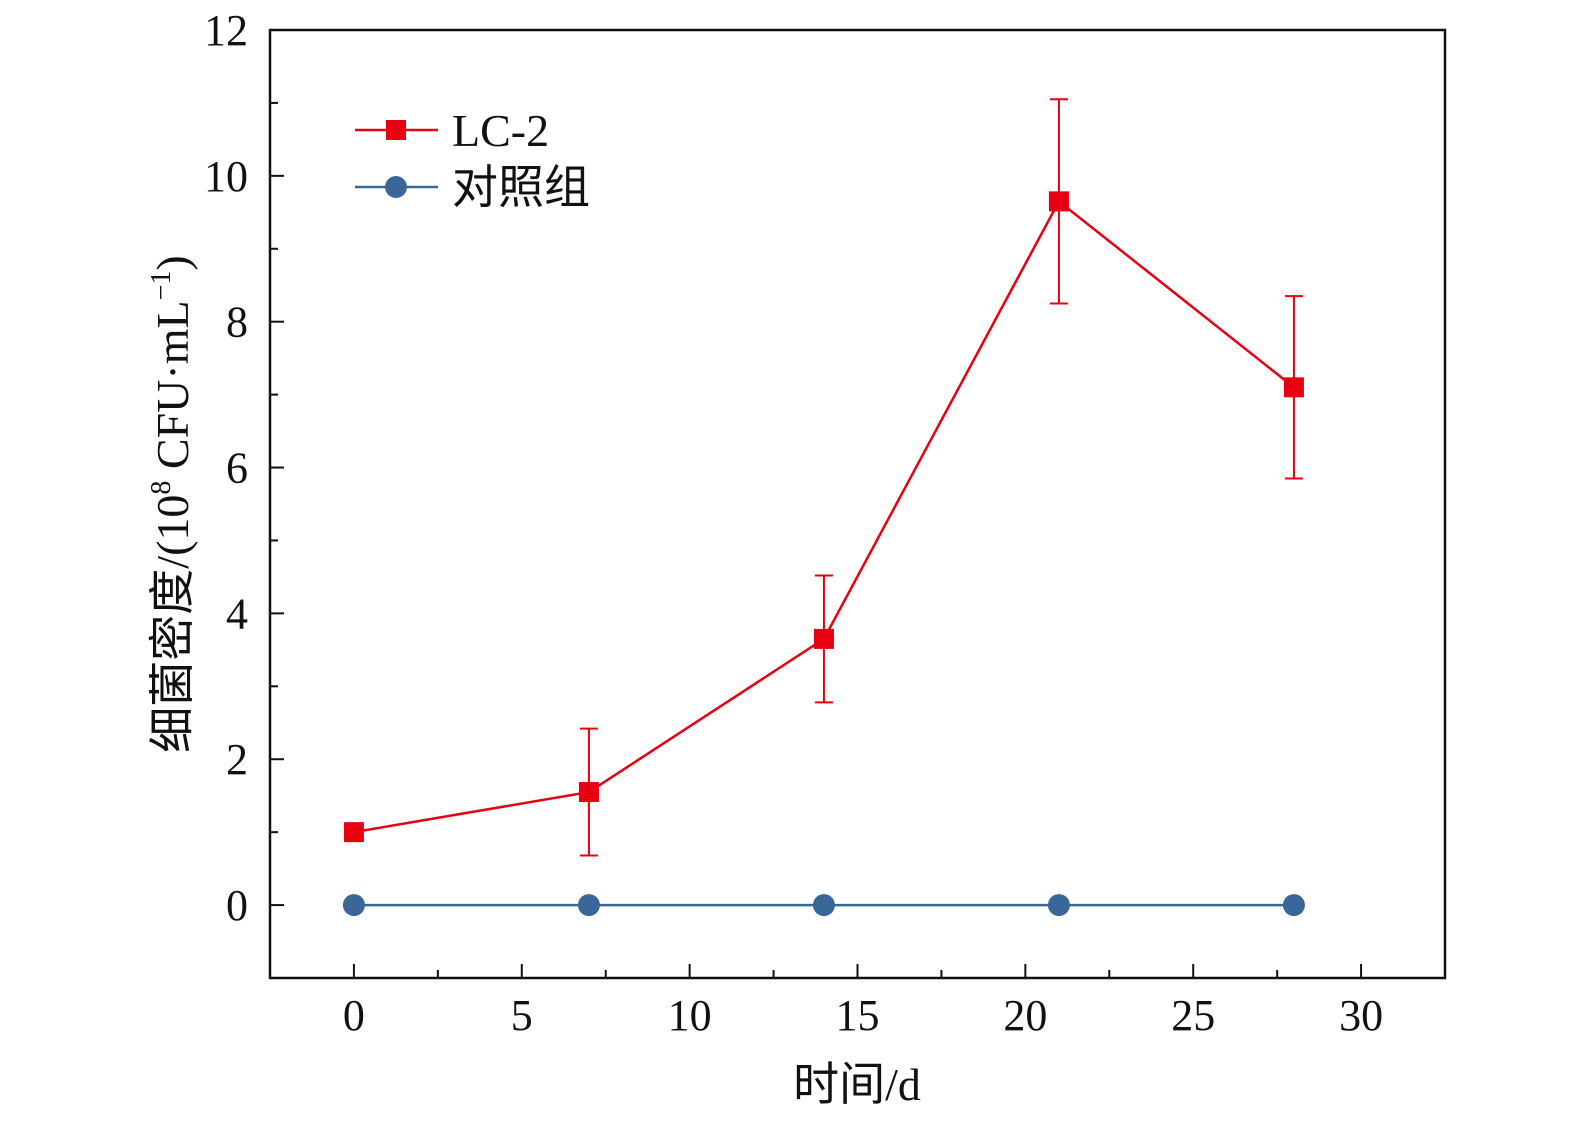  Describe the element at coordinates (172, 390) in the screenshot. I see `y-axis-title-unit: CFU·mL` at that location.